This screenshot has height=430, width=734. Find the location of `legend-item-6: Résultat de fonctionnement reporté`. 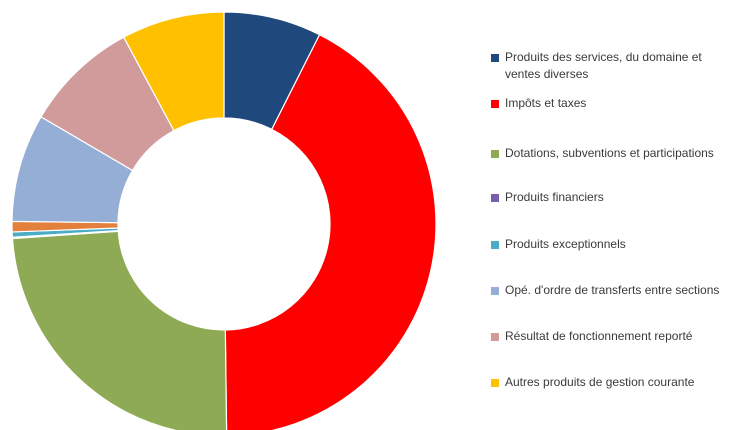

legend-item-6: Résultat de fonctionnement reporté is located at coordinates (612, 336).